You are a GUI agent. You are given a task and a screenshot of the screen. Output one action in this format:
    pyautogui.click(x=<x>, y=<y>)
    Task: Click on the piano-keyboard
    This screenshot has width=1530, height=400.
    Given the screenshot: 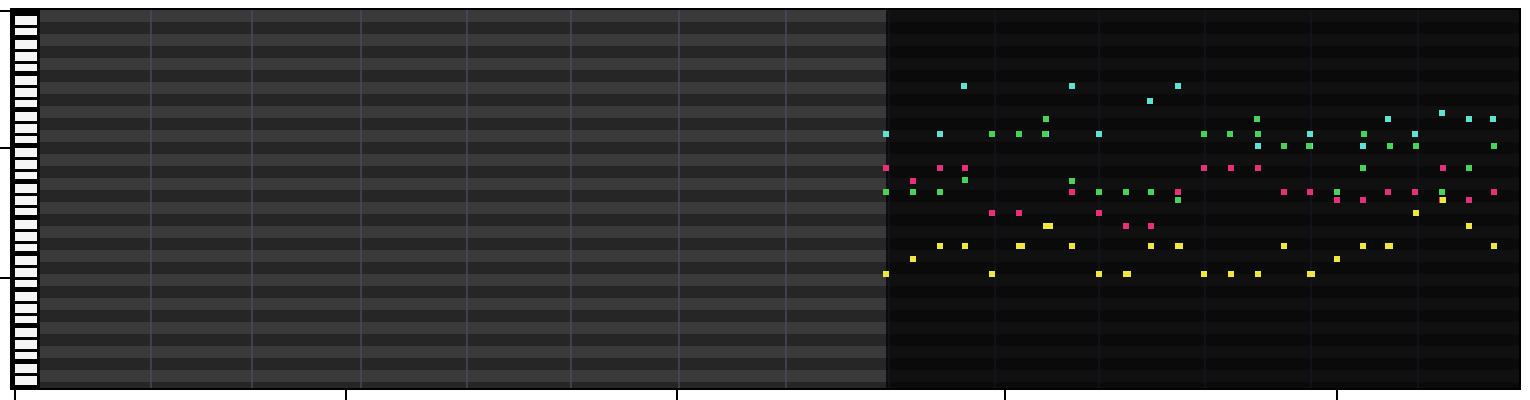 What is the action you would take?
    pyautogui.click(x=26, y=199)
    